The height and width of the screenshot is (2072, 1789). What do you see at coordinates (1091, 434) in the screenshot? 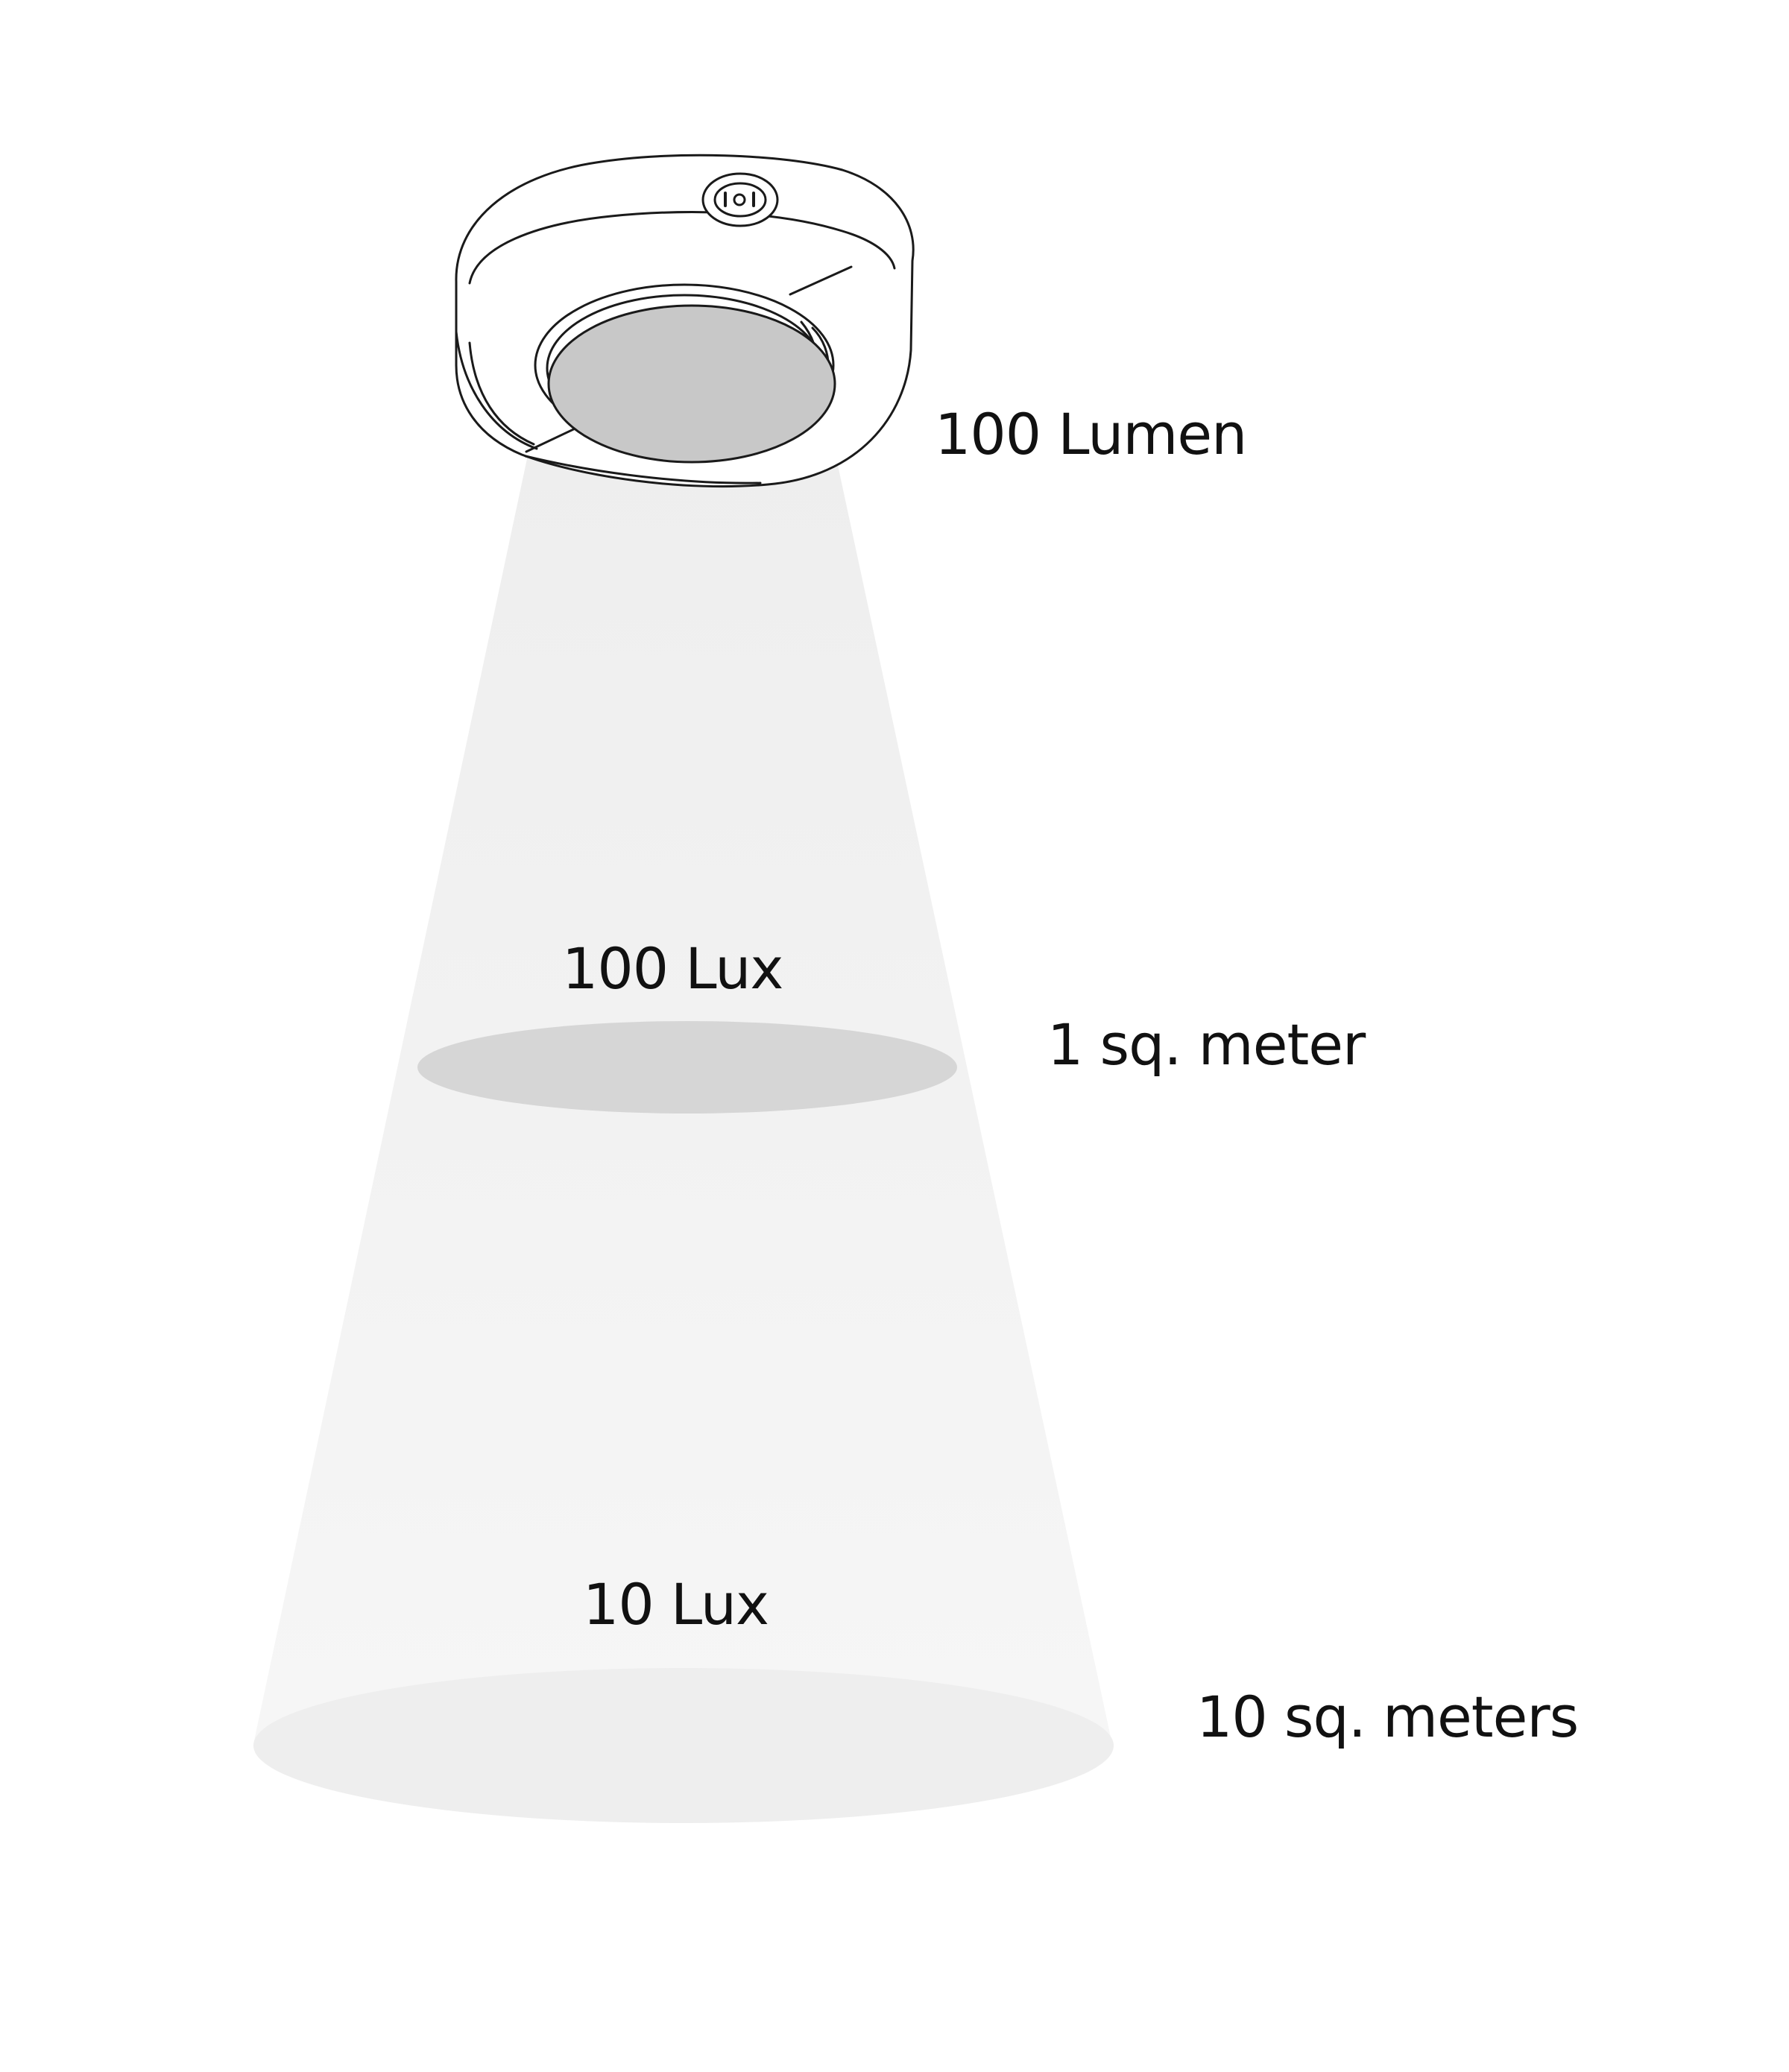
I see `lumen-output-label: 100 Lumen` at bounding box center [1091, 434].